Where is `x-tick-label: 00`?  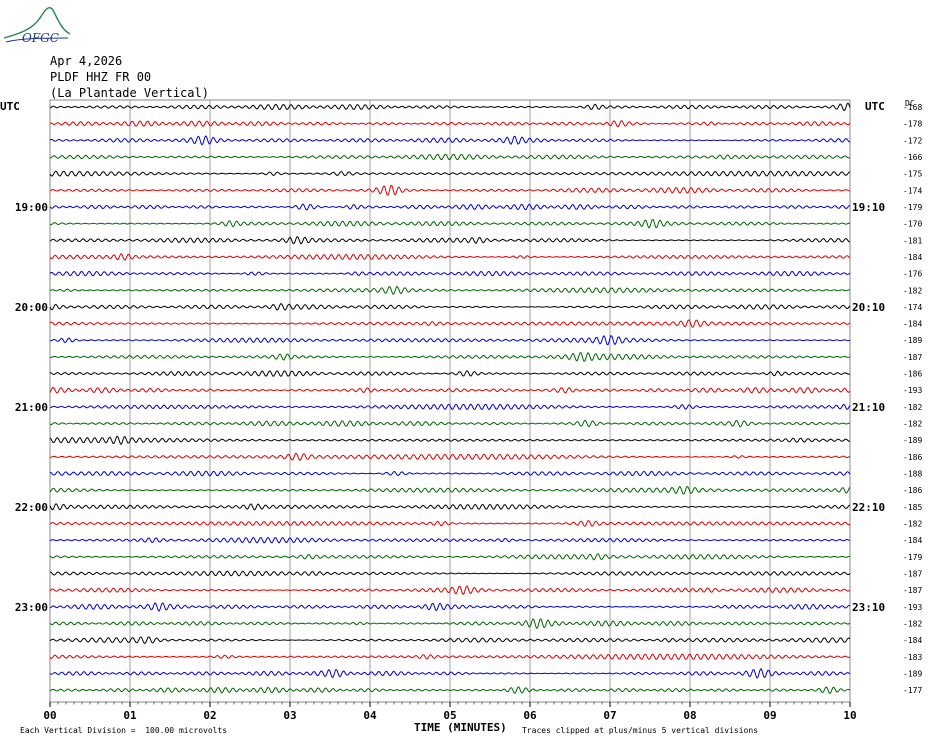
x-tick-label: 00 is located at coordinates (49, 715).